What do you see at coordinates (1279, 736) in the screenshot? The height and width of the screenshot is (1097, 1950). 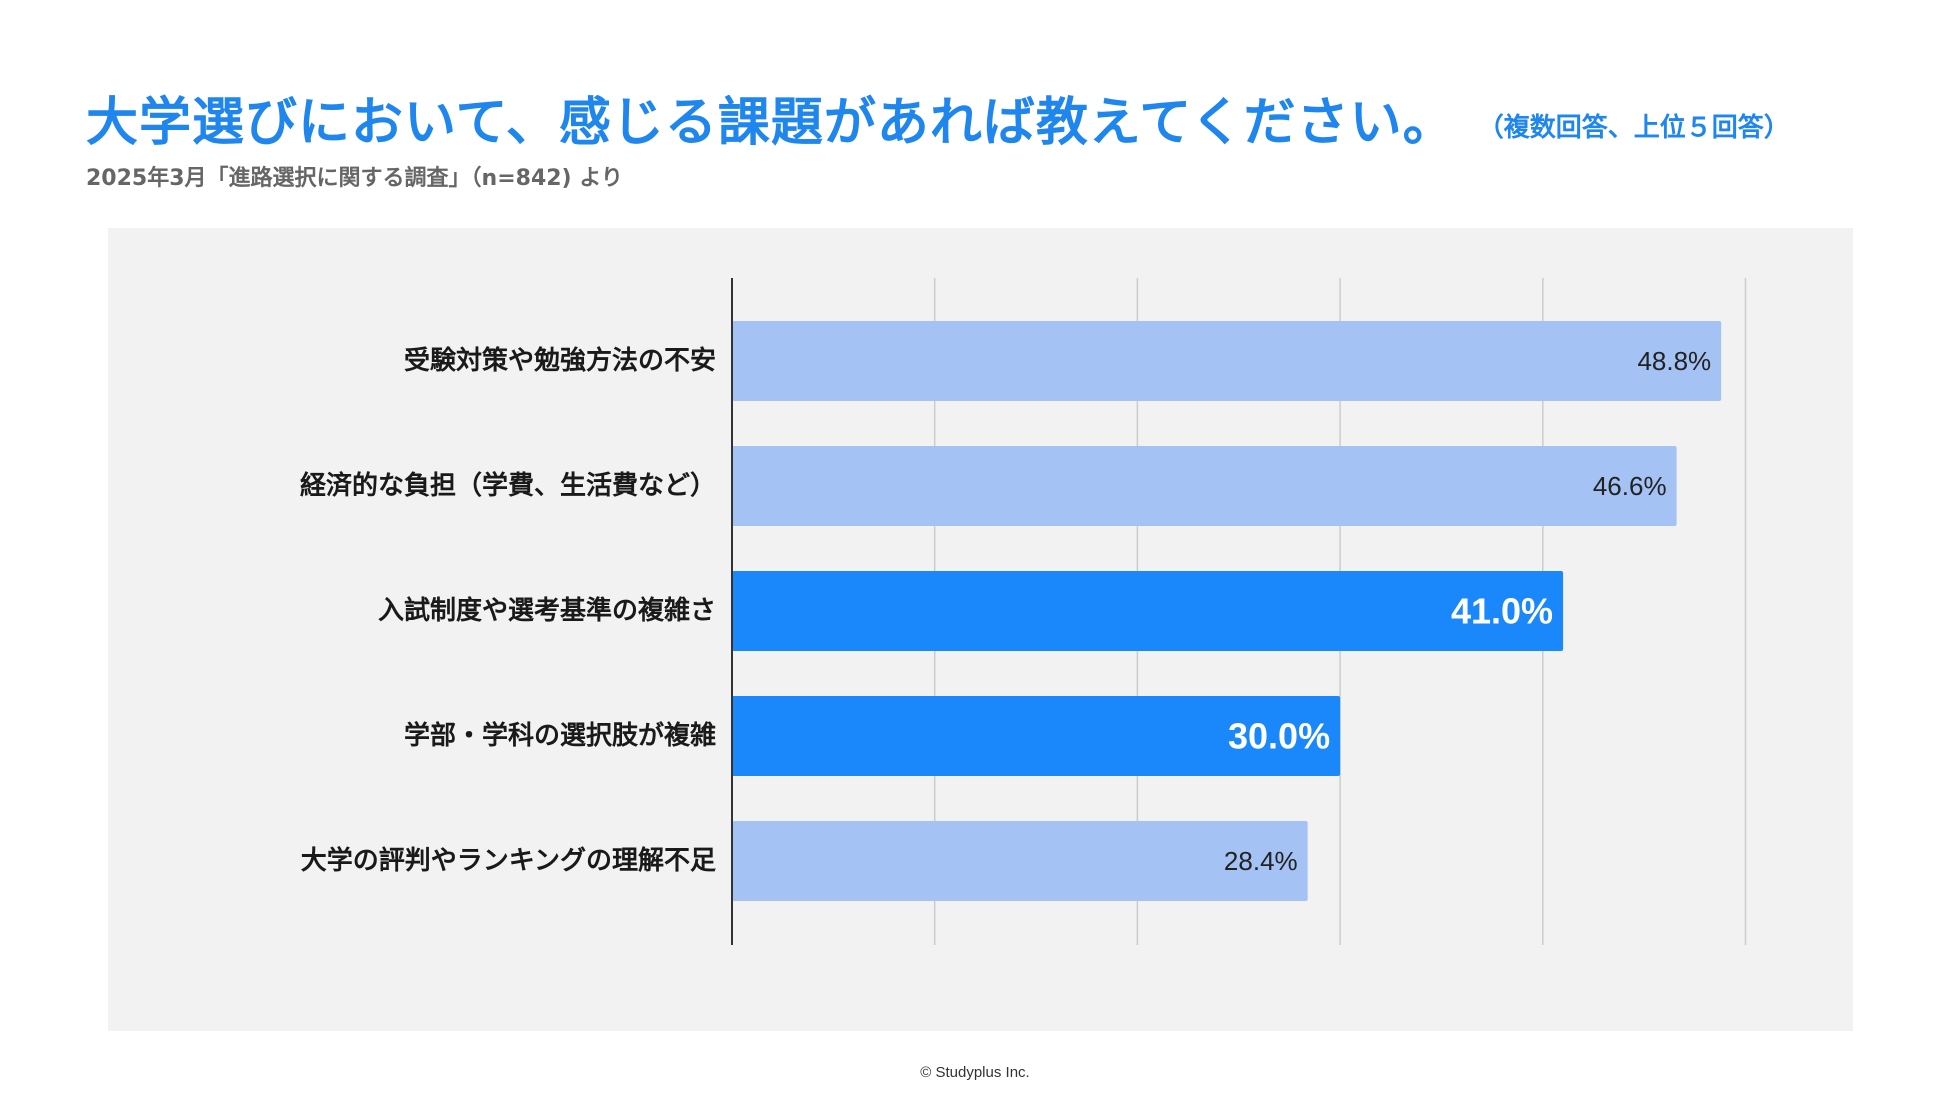 I see `value-label: 30.0%` at bounding box center [1279, 736].